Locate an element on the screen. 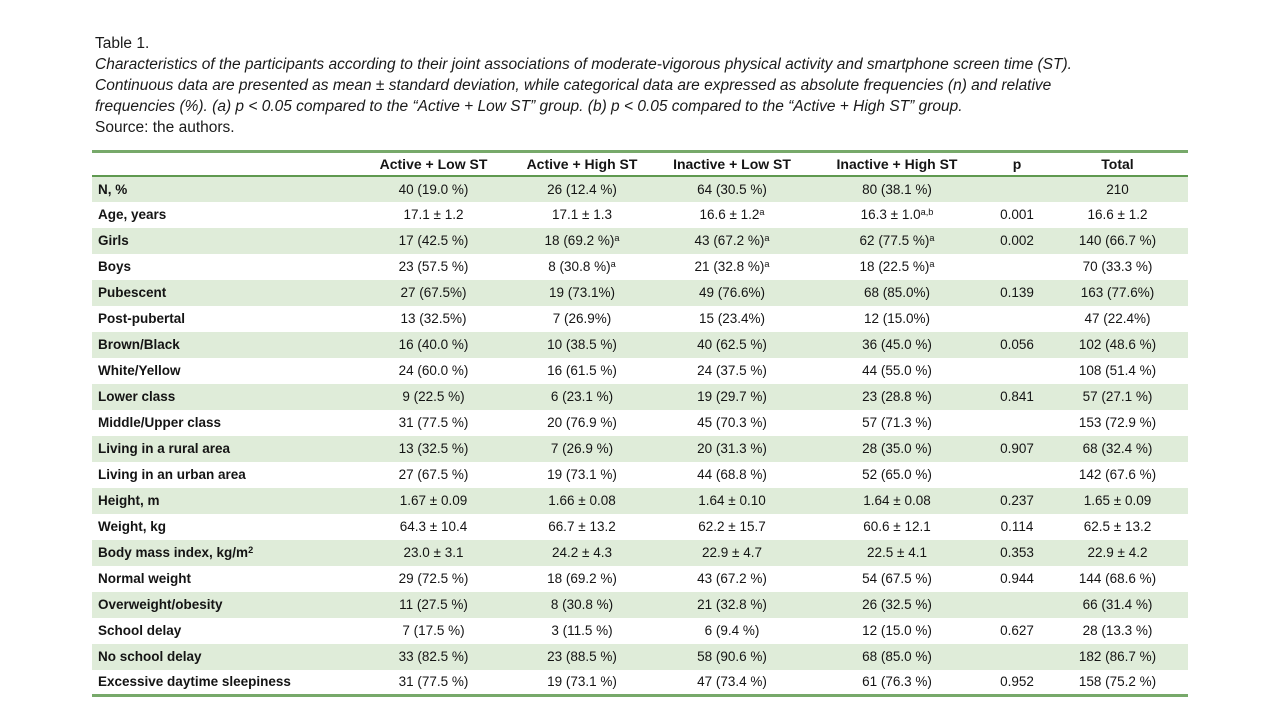 This screenshot has width=1280, height=720. cell: 0.002 is located at coordinates (1017, 240).